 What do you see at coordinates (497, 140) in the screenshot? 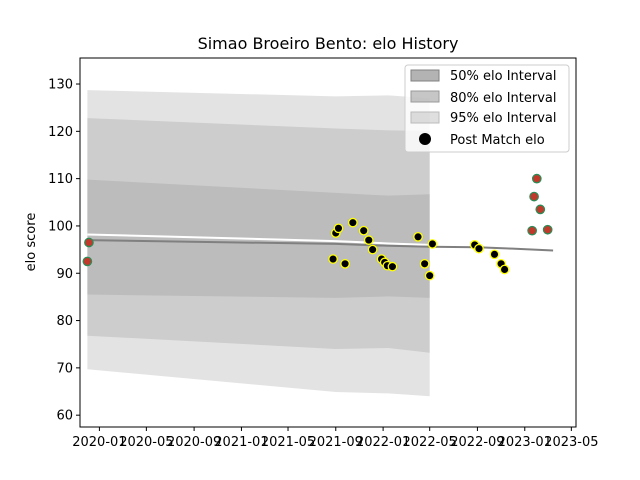
I see `legend-label-post-match: Post Match elo` at bounding box center [497, 140].